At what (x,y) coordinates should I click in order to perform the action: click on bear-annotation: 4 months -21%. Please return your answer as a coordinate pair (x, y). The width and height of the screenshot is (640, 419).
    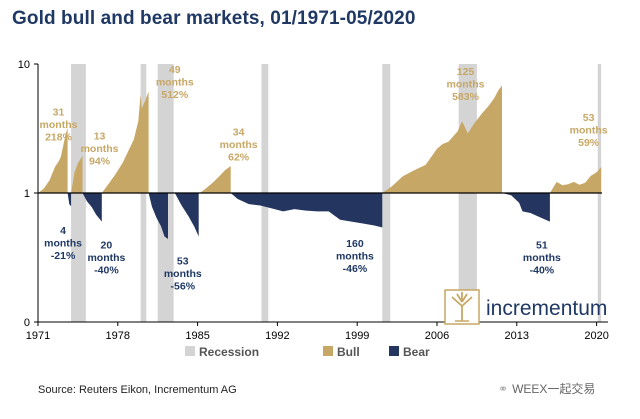
    Looking at the image, I should click on (63, 243).